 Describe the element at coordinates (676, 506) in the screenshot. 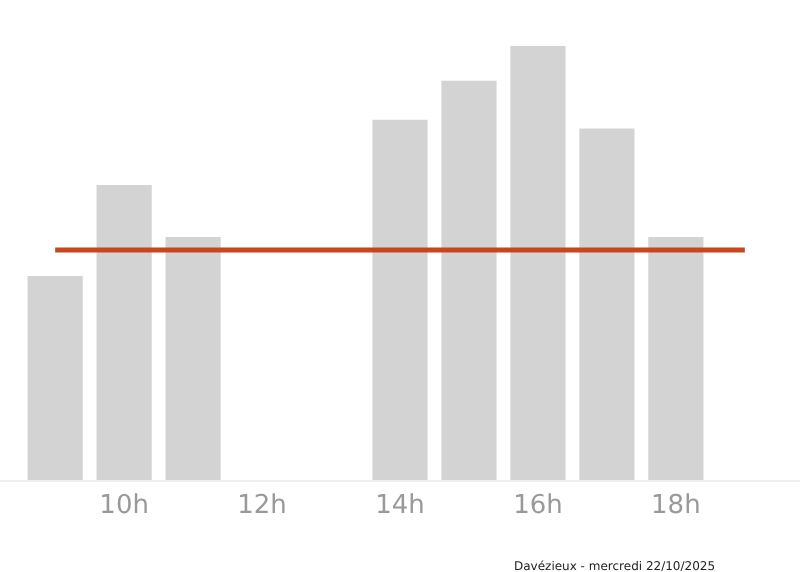

I see `x-tick-label: 18h` at that location.